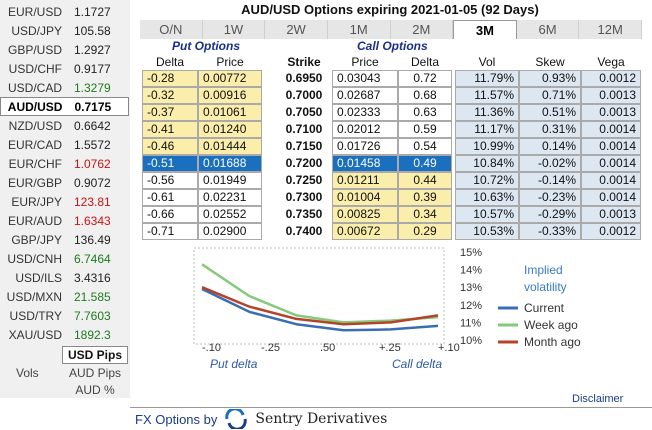 The width and height of the screenshot is (652, 430). Describe the element at coordinates (548, 29) in the screenshot. I see `tab-6m: 6M` at that location.